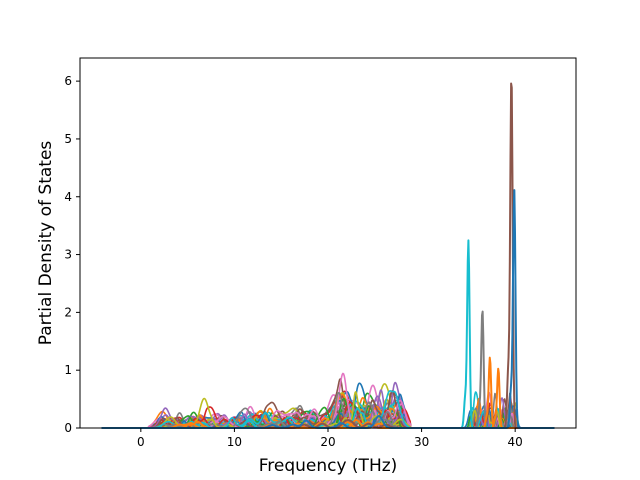 Image resolution: width=640 pixels, height=480 pixels. I want to click on x-tick-label: 40, so click(515, 442).